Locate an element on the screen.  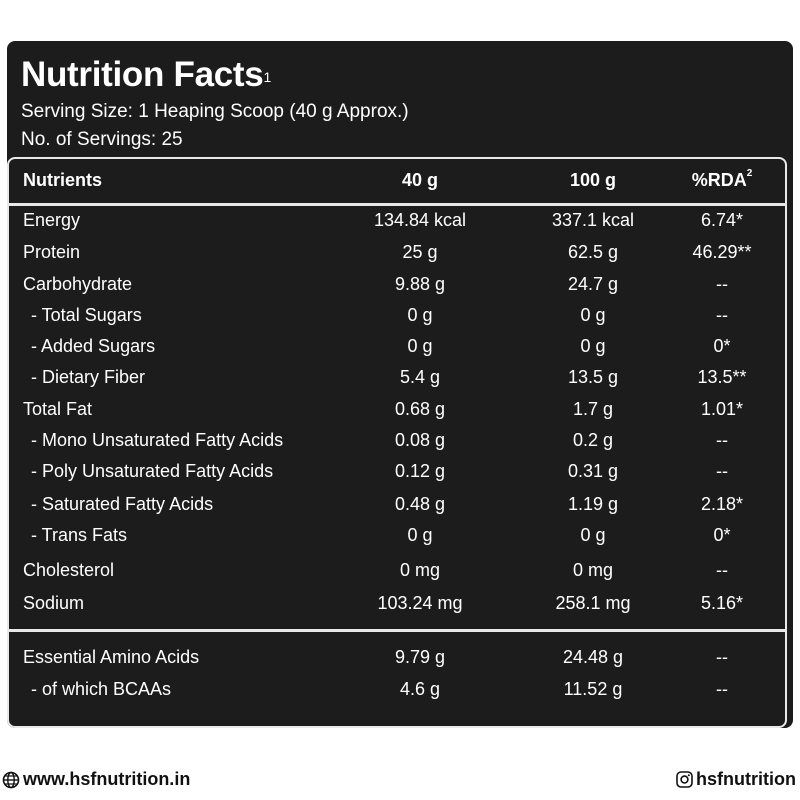
table-row: Cholesterol 0 mg 0 mg -- is located at coordinates (397, 571).